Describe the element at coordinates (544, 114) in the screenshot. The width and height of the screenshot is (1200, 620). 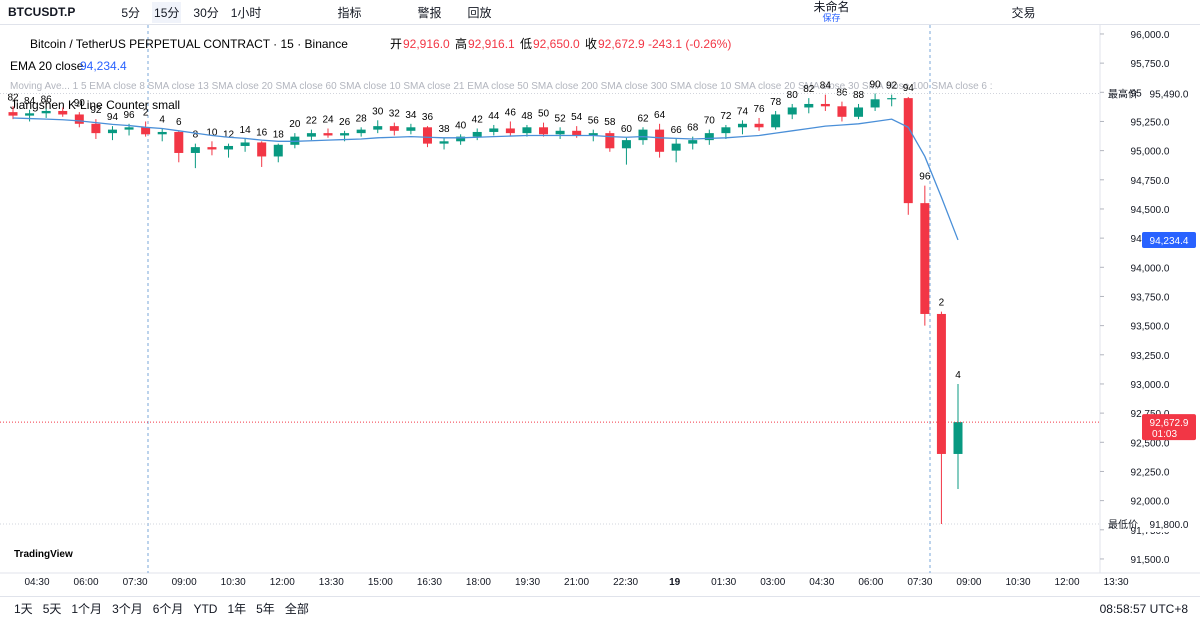
I see `counter-label: 50` at that location.